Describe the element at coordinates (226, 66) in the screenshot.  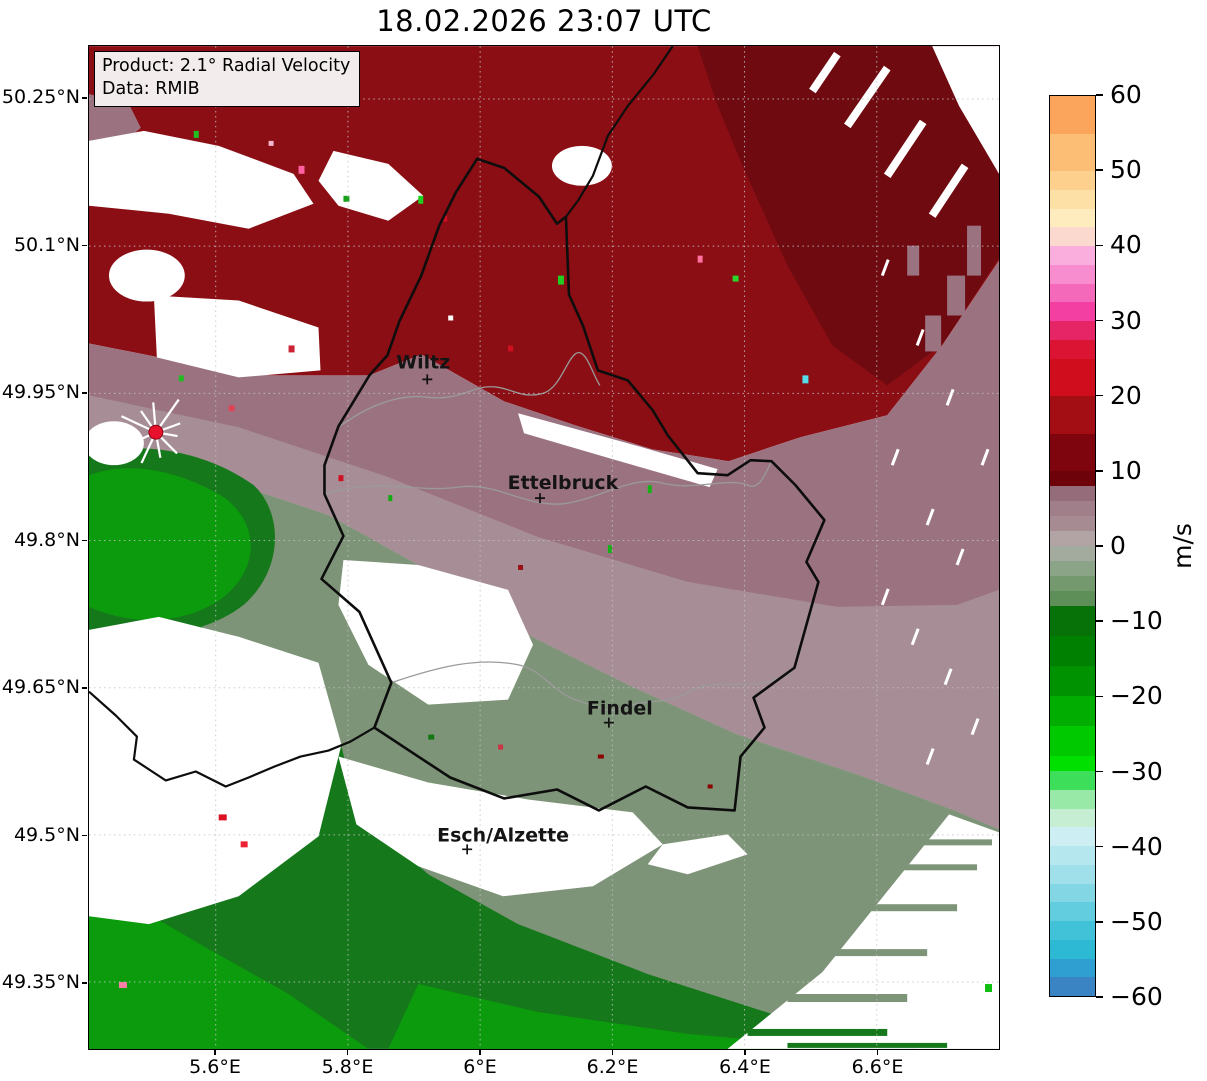
I see `product-line: Product: 2.1° Radial Velocity` at that location.